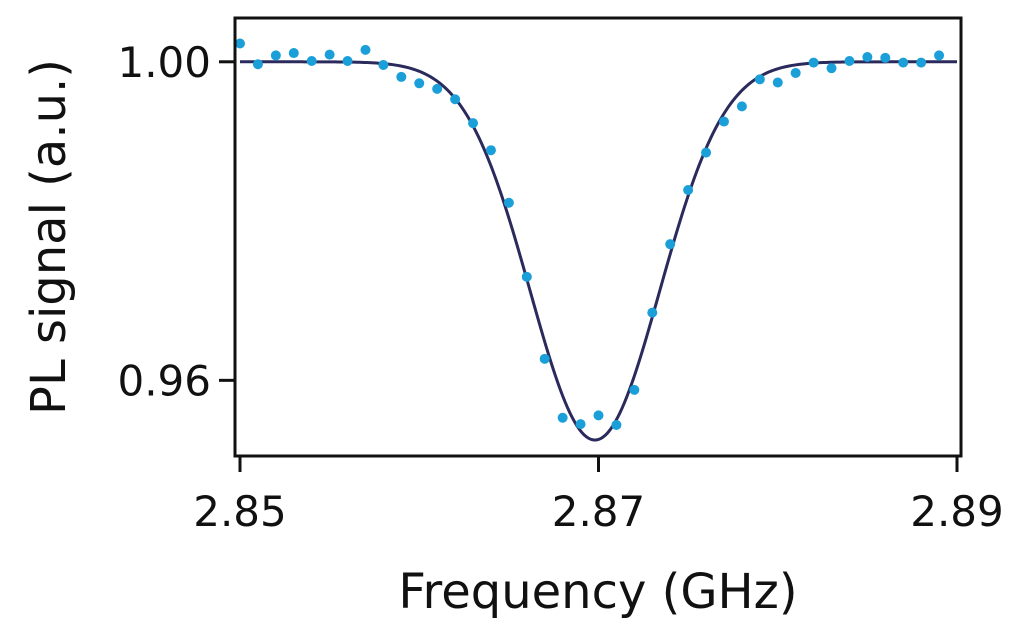  I want to click on y-axis-title: PL signal (a.u.), so click(49, 237).